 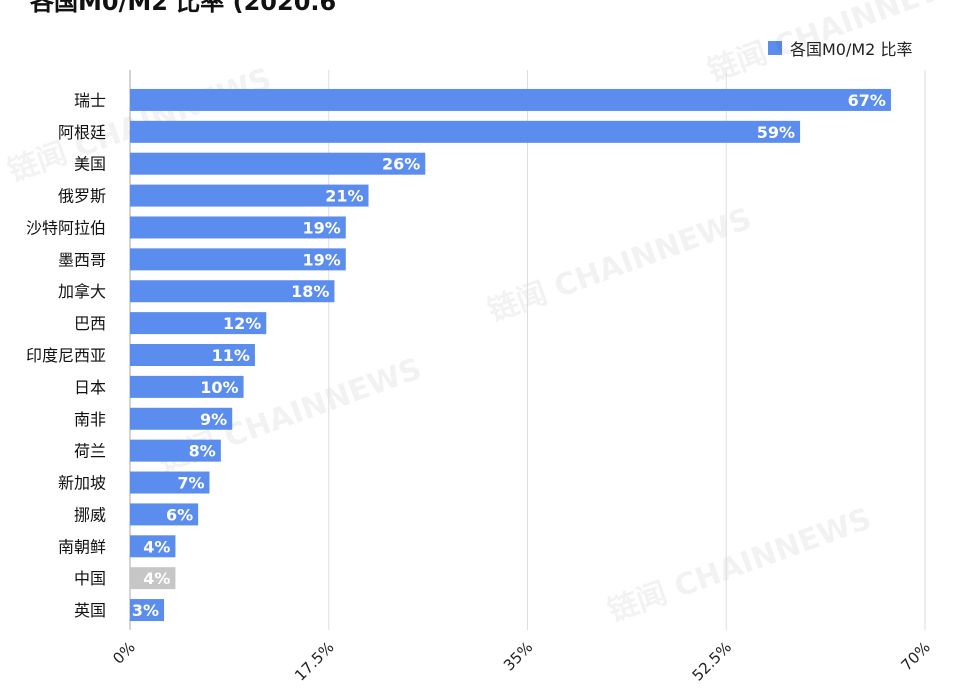 I want to click on legend: 各国M0/M2 比率, so click(x=840, y=48).